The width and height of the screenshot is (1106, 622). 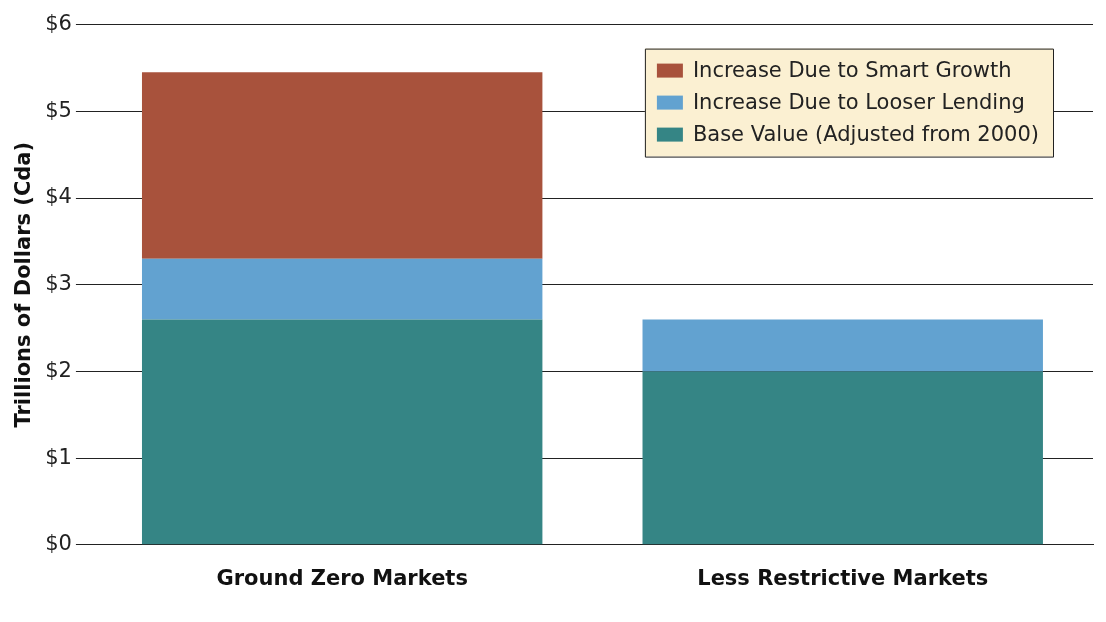 What do you see at coordinates (58, 369) in the screenshot?
I see `y-tick-label: $2` at bounding box center [58, 369].